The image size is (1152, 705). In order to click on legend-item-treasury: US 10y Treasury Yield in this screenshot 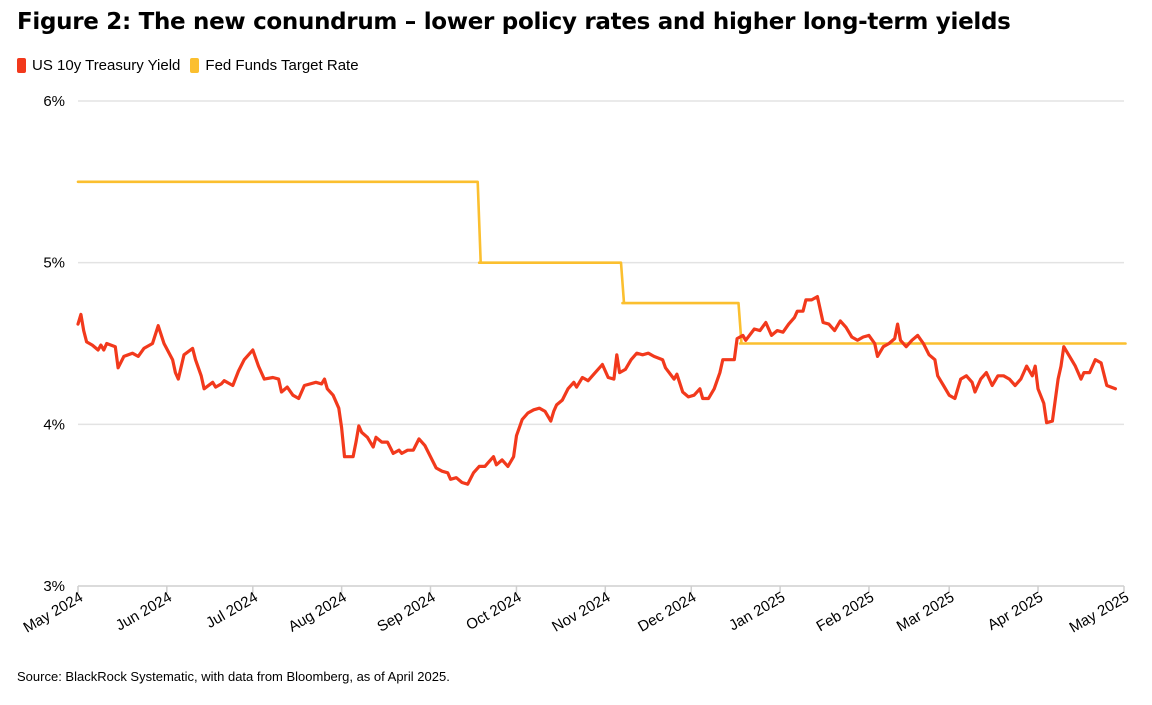, I will do `click(98, 65)`.